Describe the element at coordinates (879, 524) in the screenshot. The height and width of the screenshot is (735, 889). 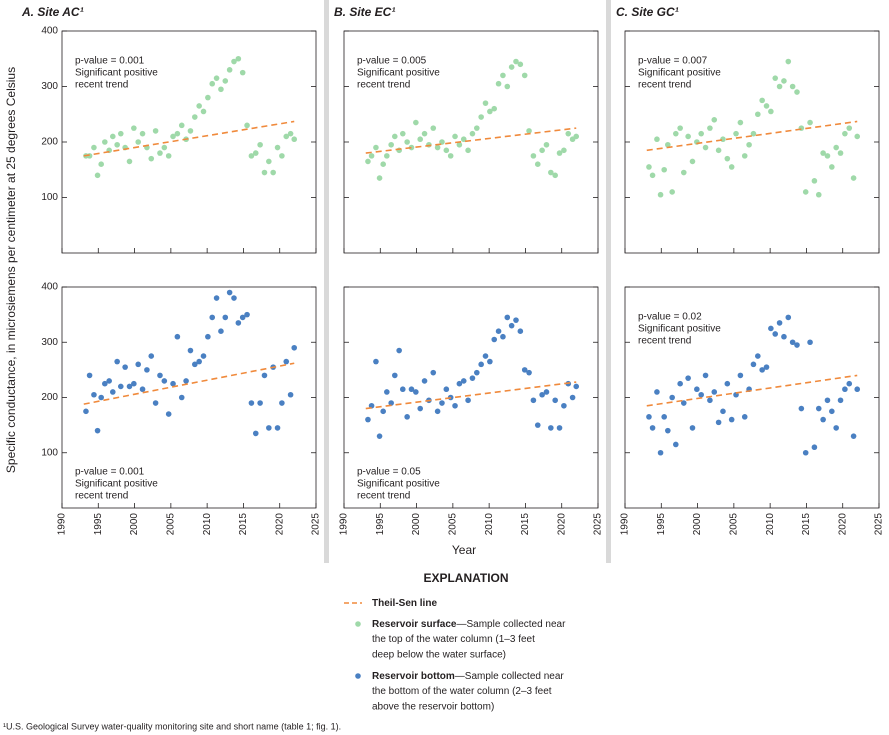
I see `x-tick-label: 2025` at that location.